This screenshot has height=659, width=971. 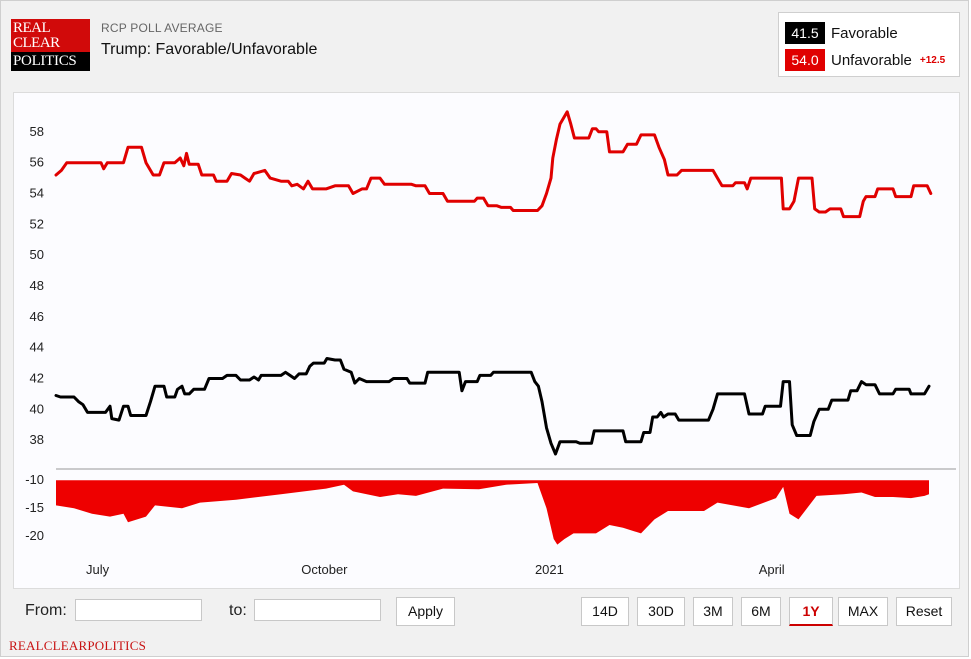 I want to click on y-tick-label: 46, so click(x=37, y=316).